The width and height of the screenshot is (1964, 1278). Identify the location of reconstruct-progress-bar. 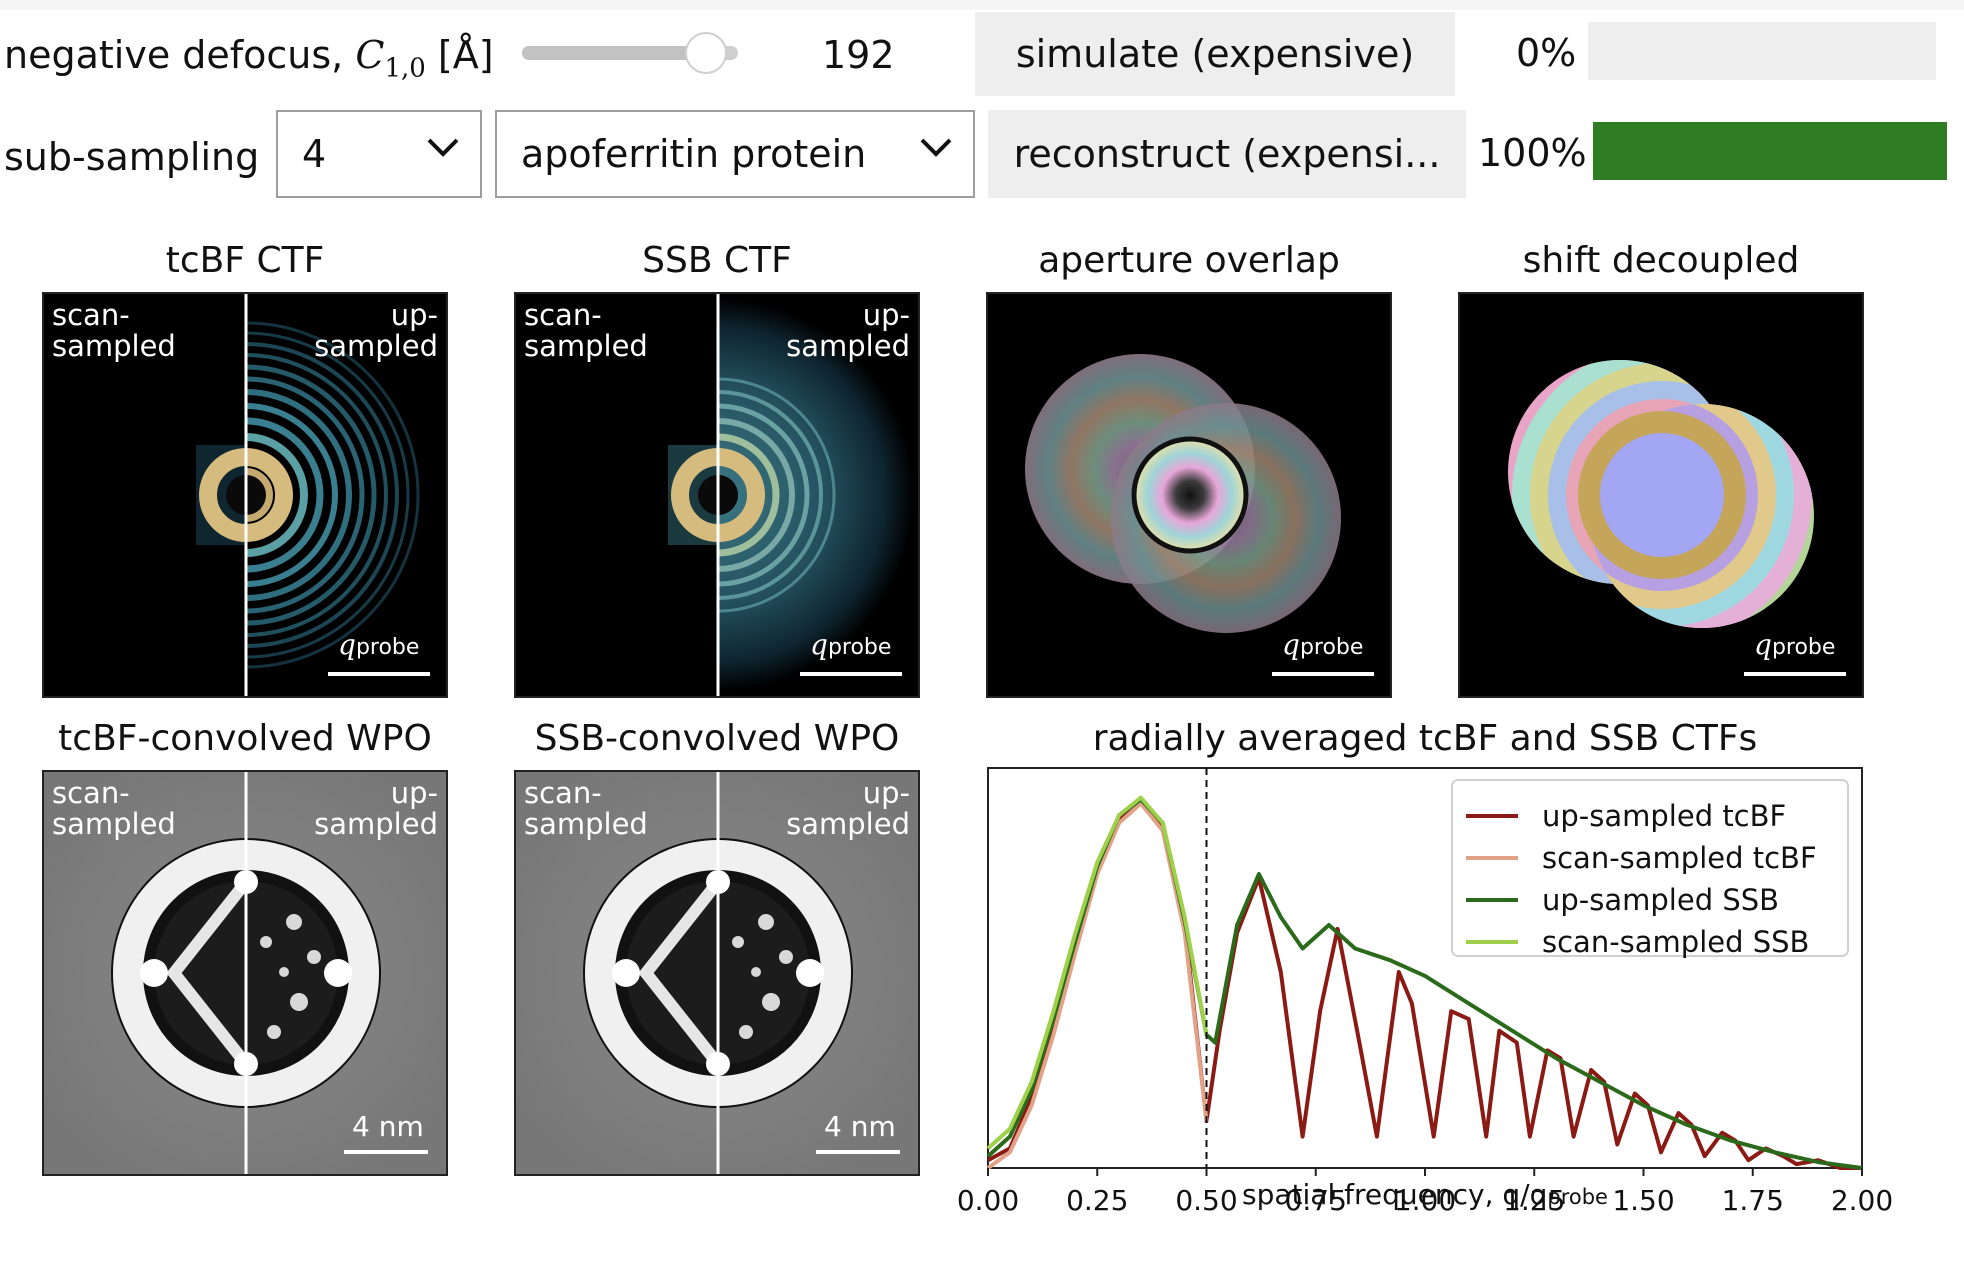
(1770, 151).